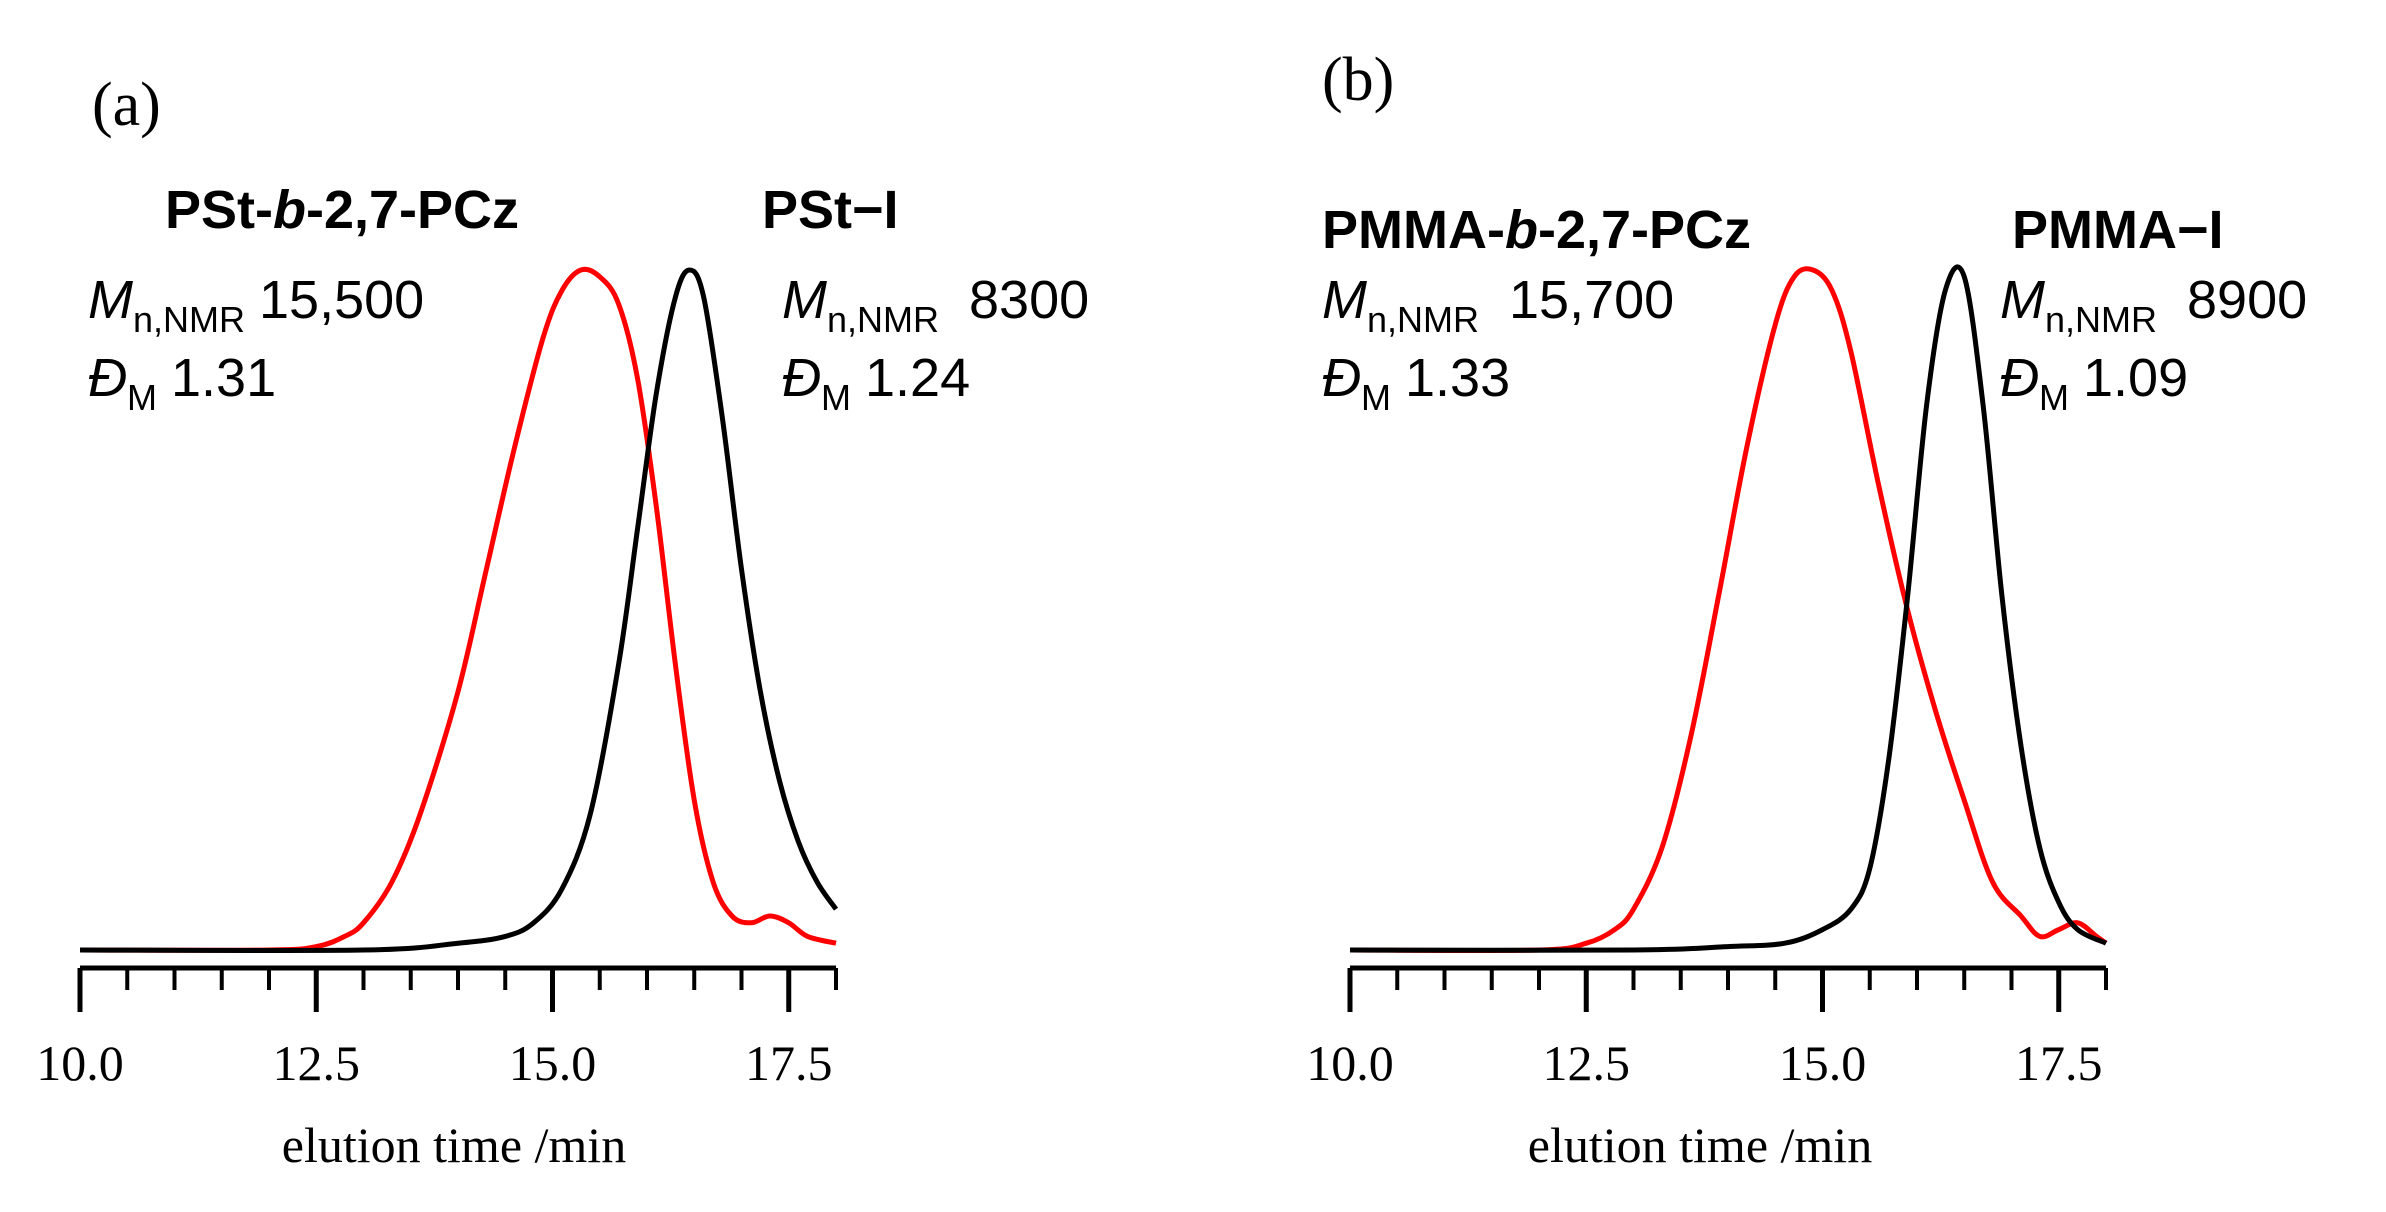  What do you see at coordinates (1587, 1063) in the screenshot?
I see `x-tick-label-b: 12.5` at bounding box center [1587, 1063].